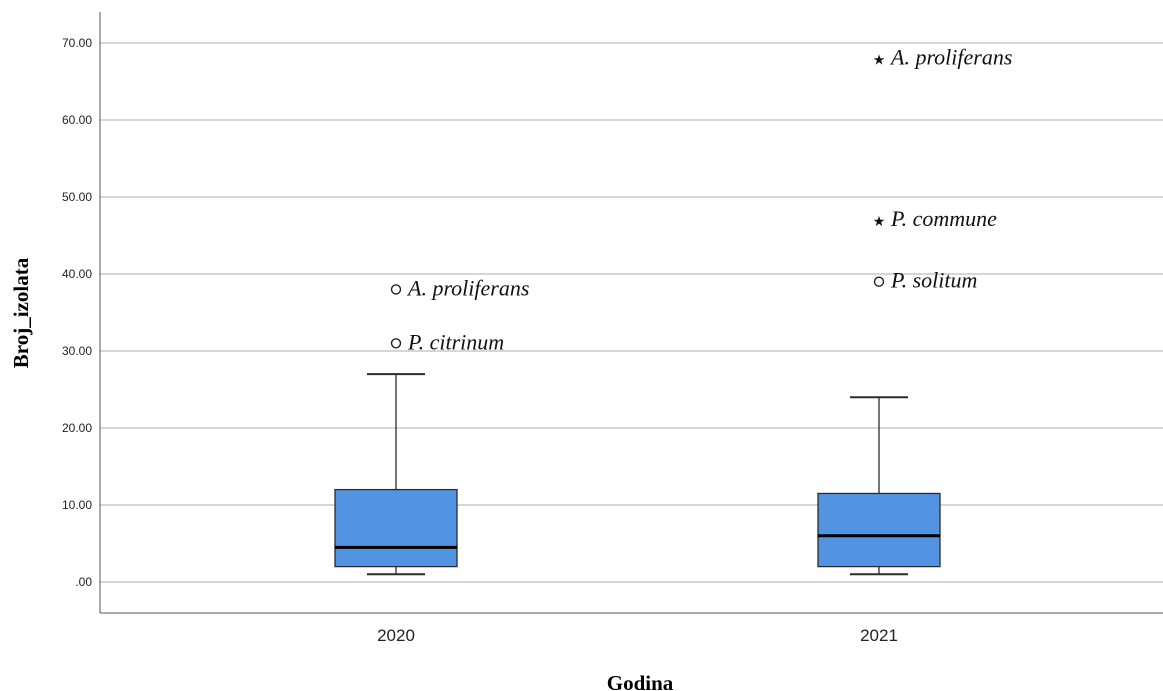 The image size is (1163, 691). I want to click on y-tick-label: 70.00, so click(77, 43).